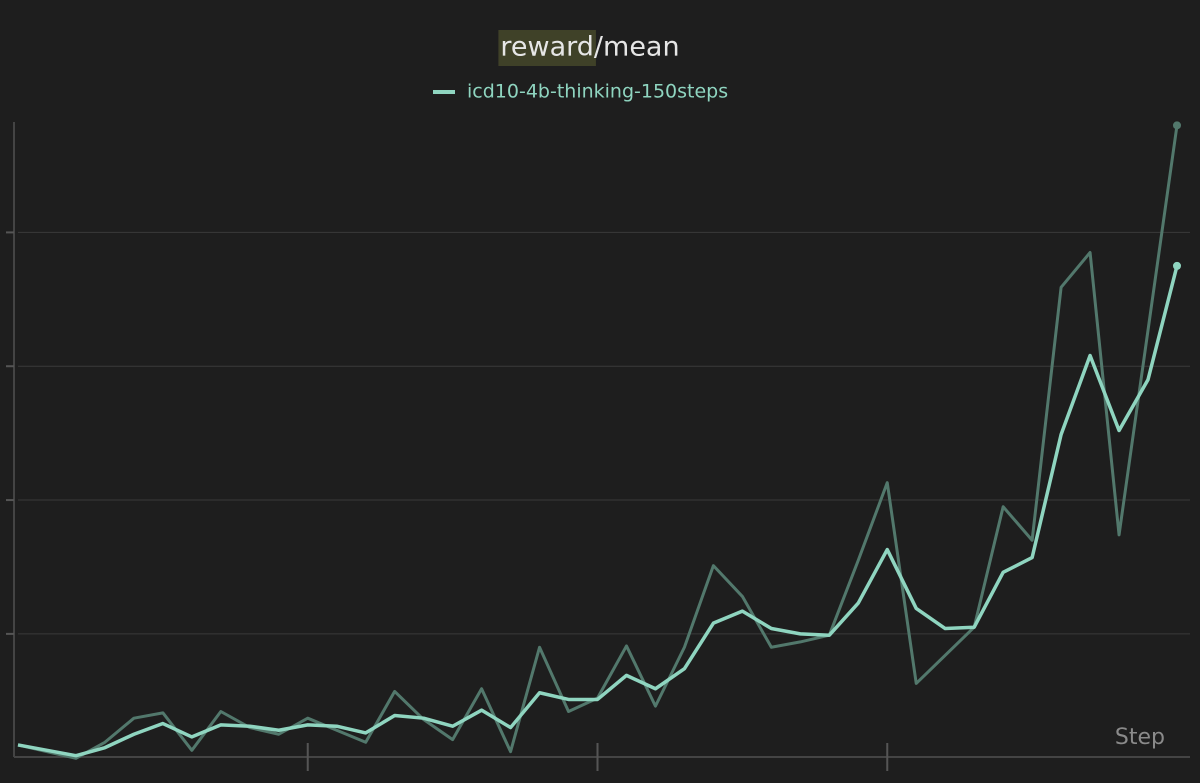 The width and height of the screenshot is (1200, 783). Describe the element at coordinates (547, 48) in the screenshot. I see `title-highlight` at that location.